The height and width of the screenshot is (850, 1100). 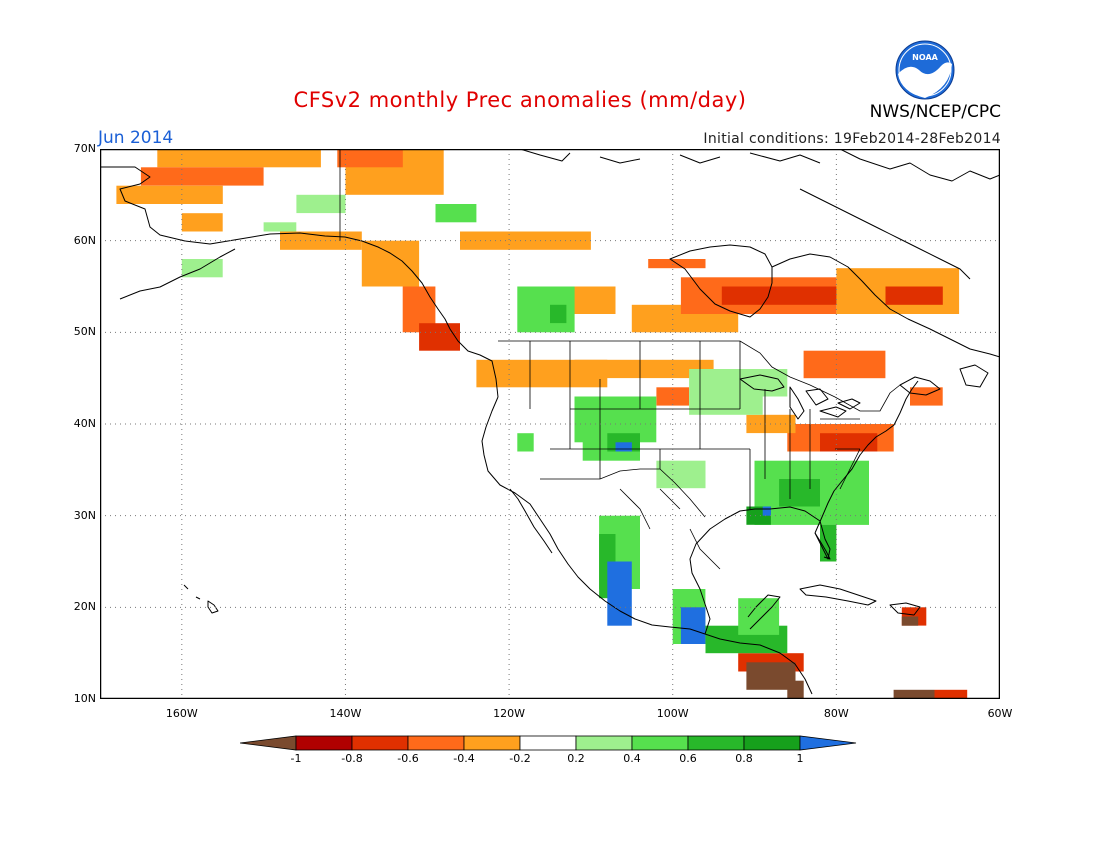 I want to click on us-mexico-border, so click(x=623, y=493).